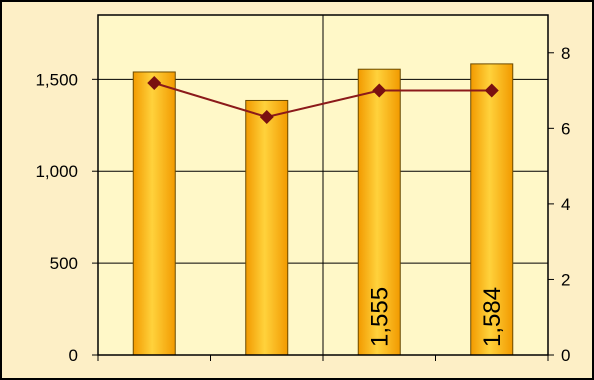 Image resolution: width=594 pixels, height=380 pixels. I want to click on right-tick-label-3: 6, so click(565, 128).